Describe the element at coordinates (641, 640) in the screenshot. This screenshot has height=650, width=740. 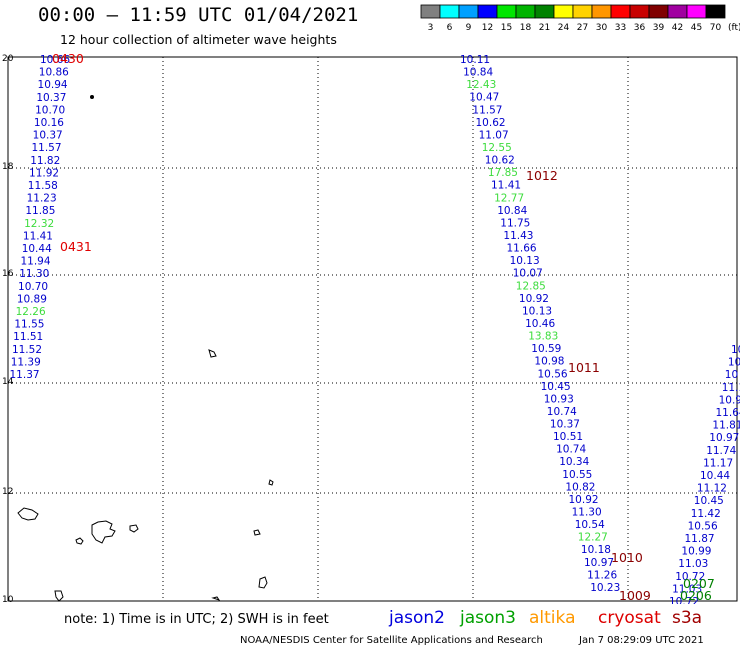
I see `timestamp-text: Jan 7 08:29:09 UTC 2021` at that location.